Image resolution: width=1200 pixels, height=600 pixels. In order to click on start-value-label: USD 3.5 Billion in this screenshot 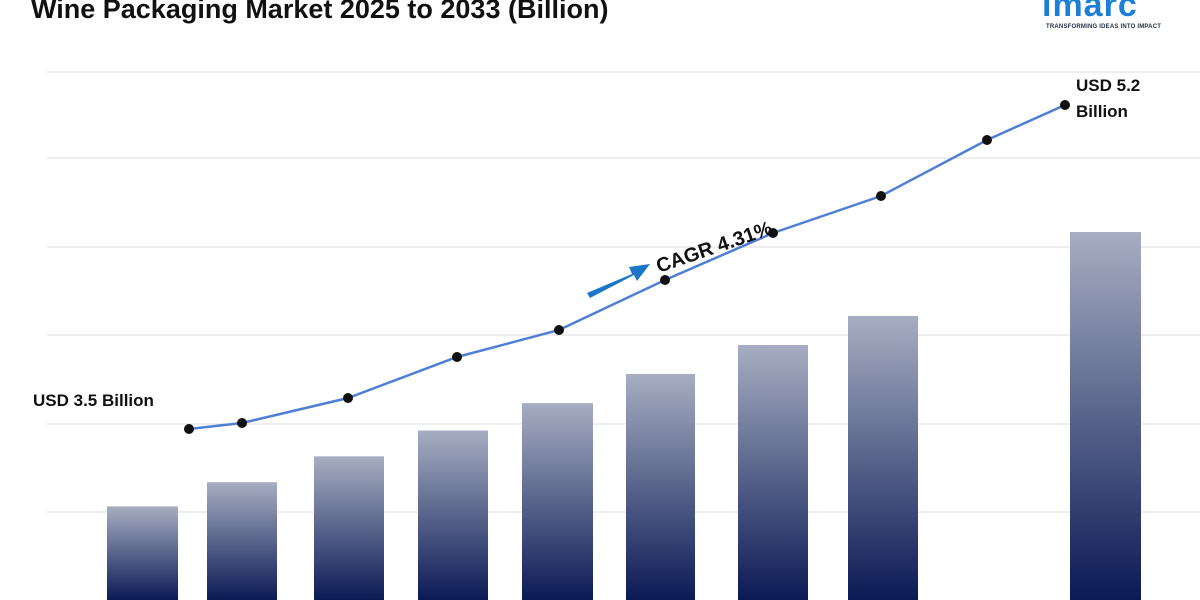, I will do `click(93, 400)`.